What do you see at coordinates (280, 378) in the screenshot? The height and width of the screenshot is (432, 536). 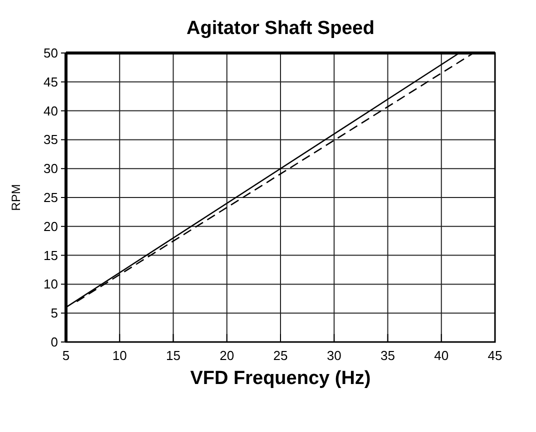 I see `x-axis-title: VFD Frequency (Hz)` at bounding box center [280, 378].